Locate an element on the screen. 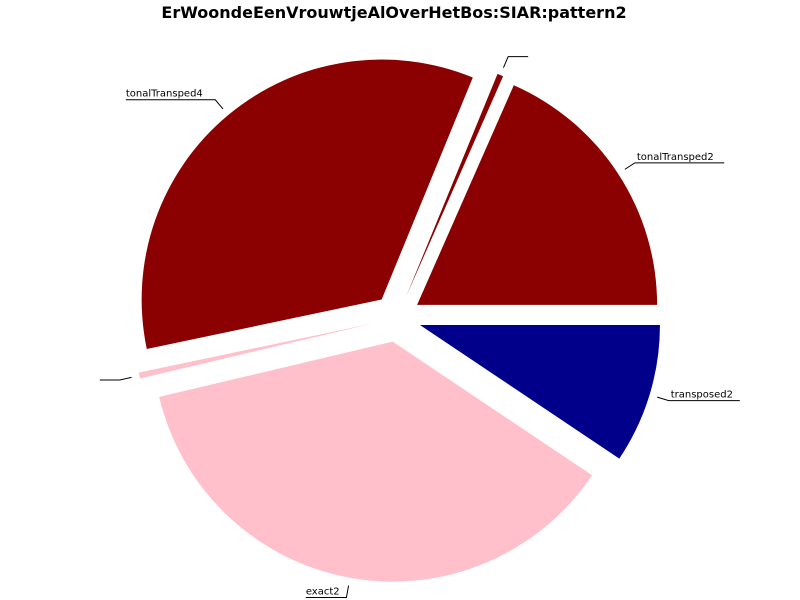 Image resolution: width=800 pixels, height=600 pixels. slice-label: tonalTransped4 is located at coordinates (164, 94).